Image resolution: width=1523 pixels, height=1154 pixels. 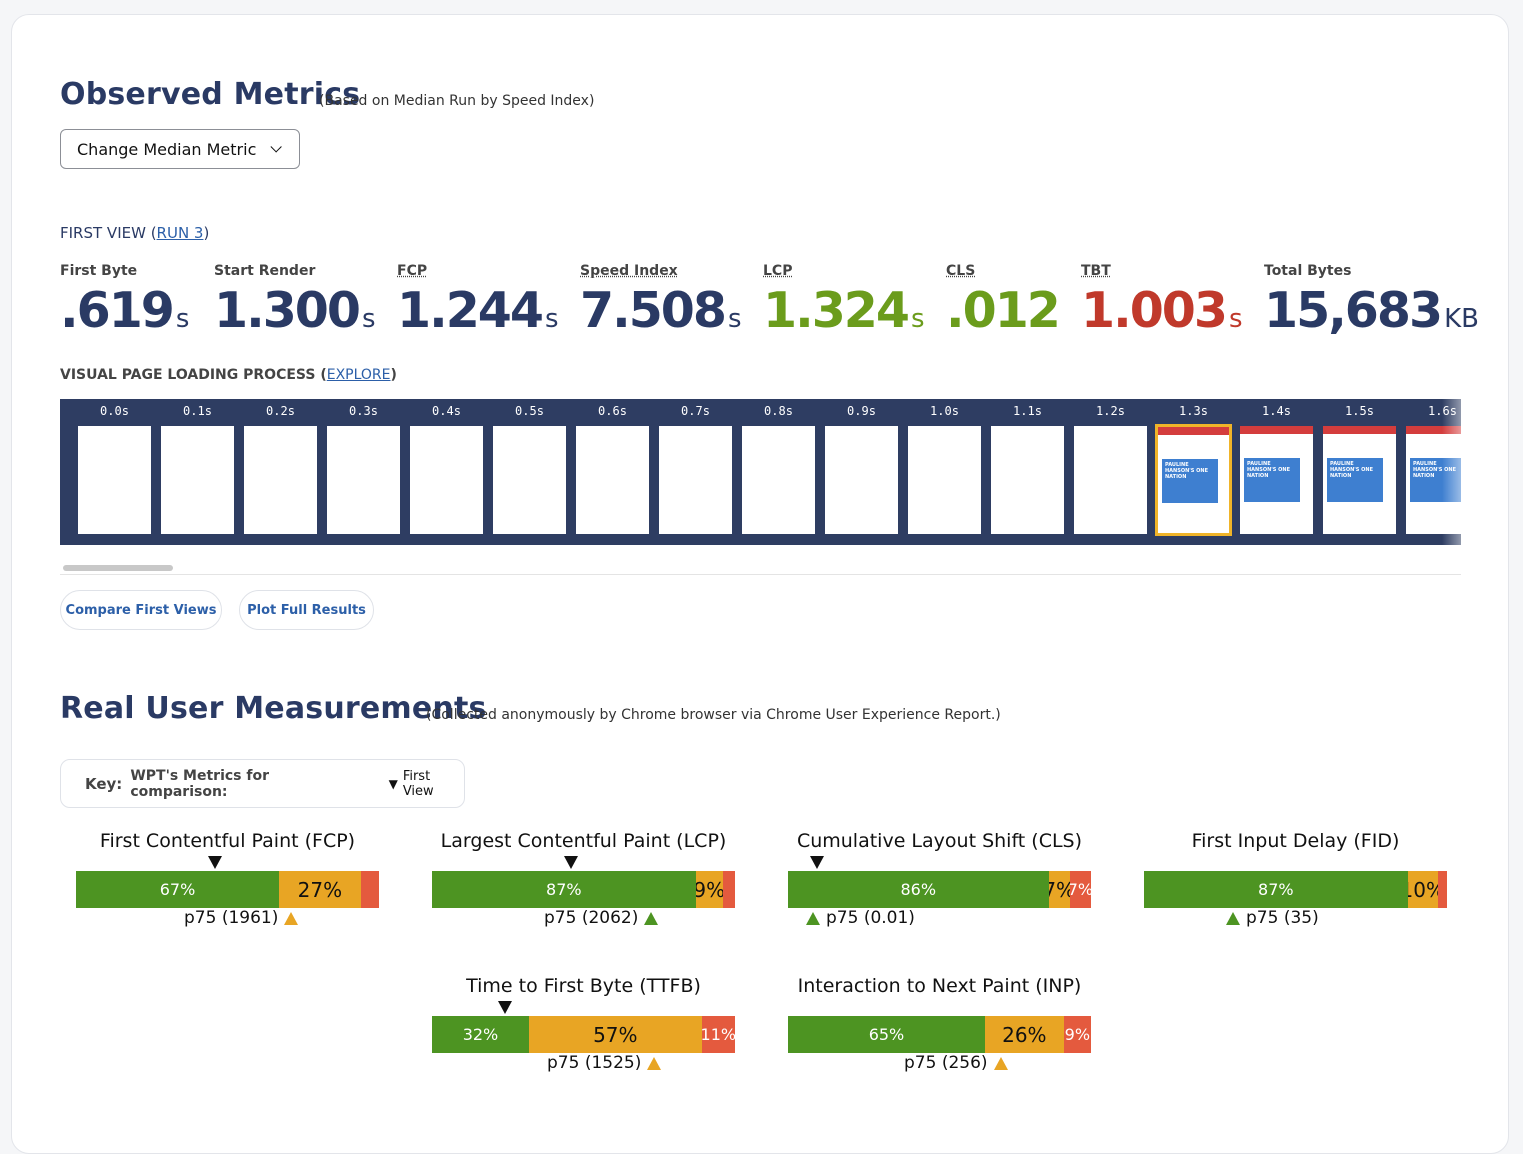 I want to click on bar-segment-poor, so click(x=1442, y=889).